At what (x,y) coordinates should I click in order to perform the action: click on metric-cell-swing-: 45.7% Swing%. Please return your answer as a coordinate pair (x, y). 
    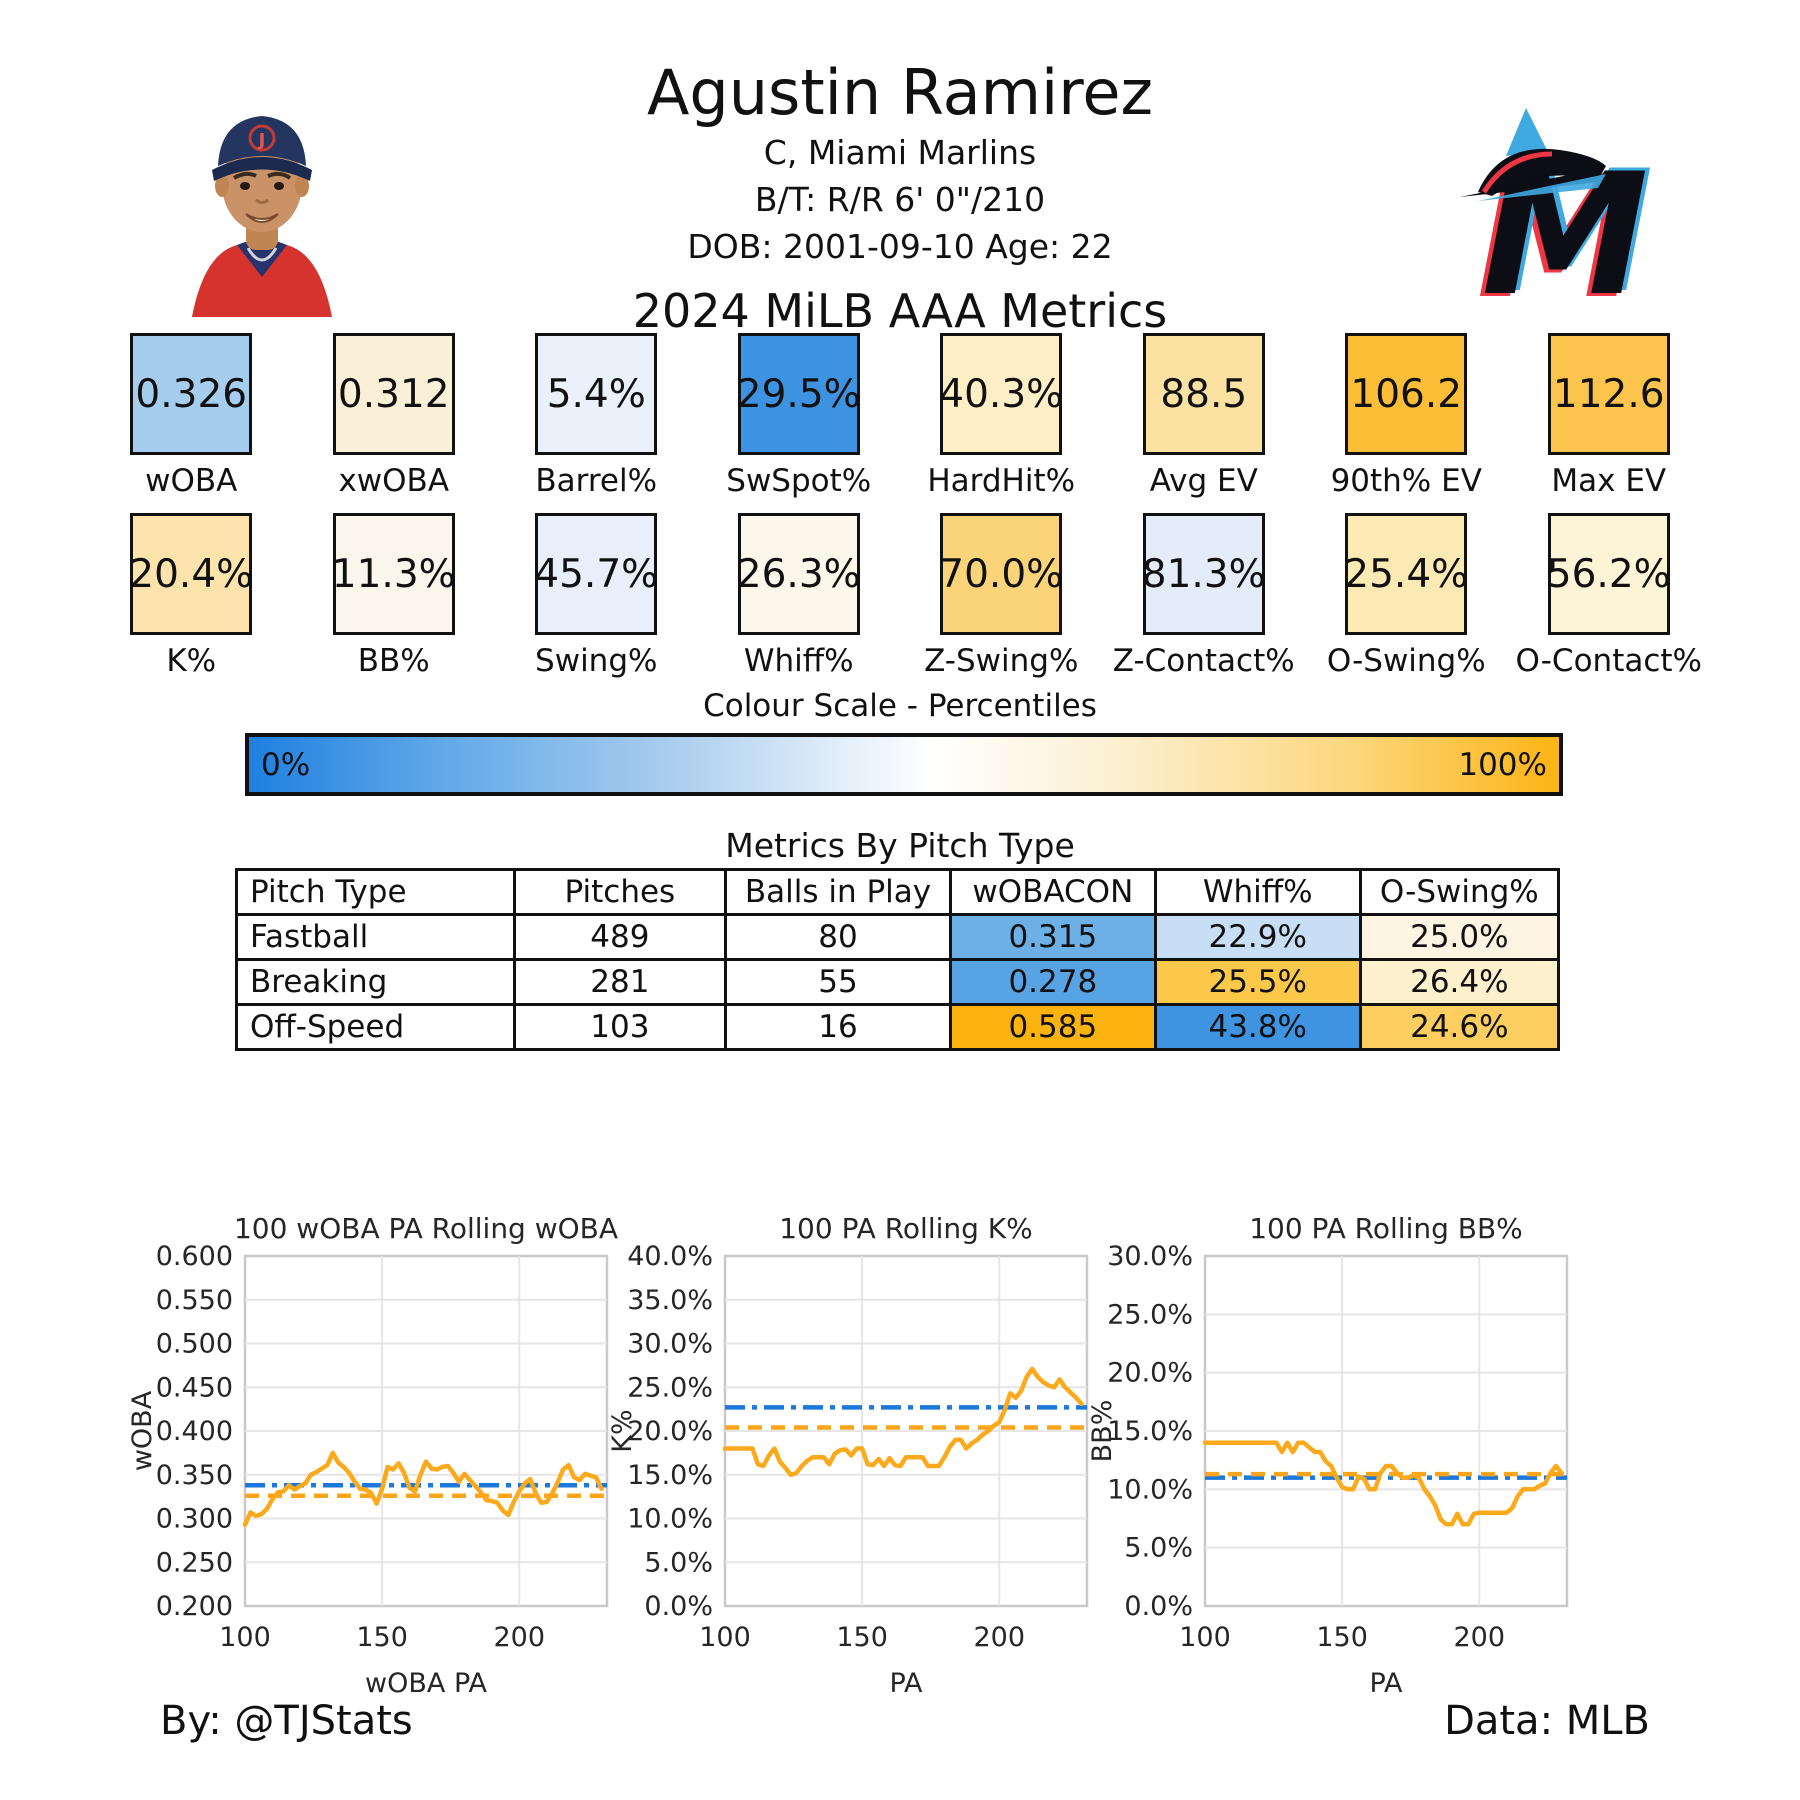
    Looking at the image, I should click on (596, 596).